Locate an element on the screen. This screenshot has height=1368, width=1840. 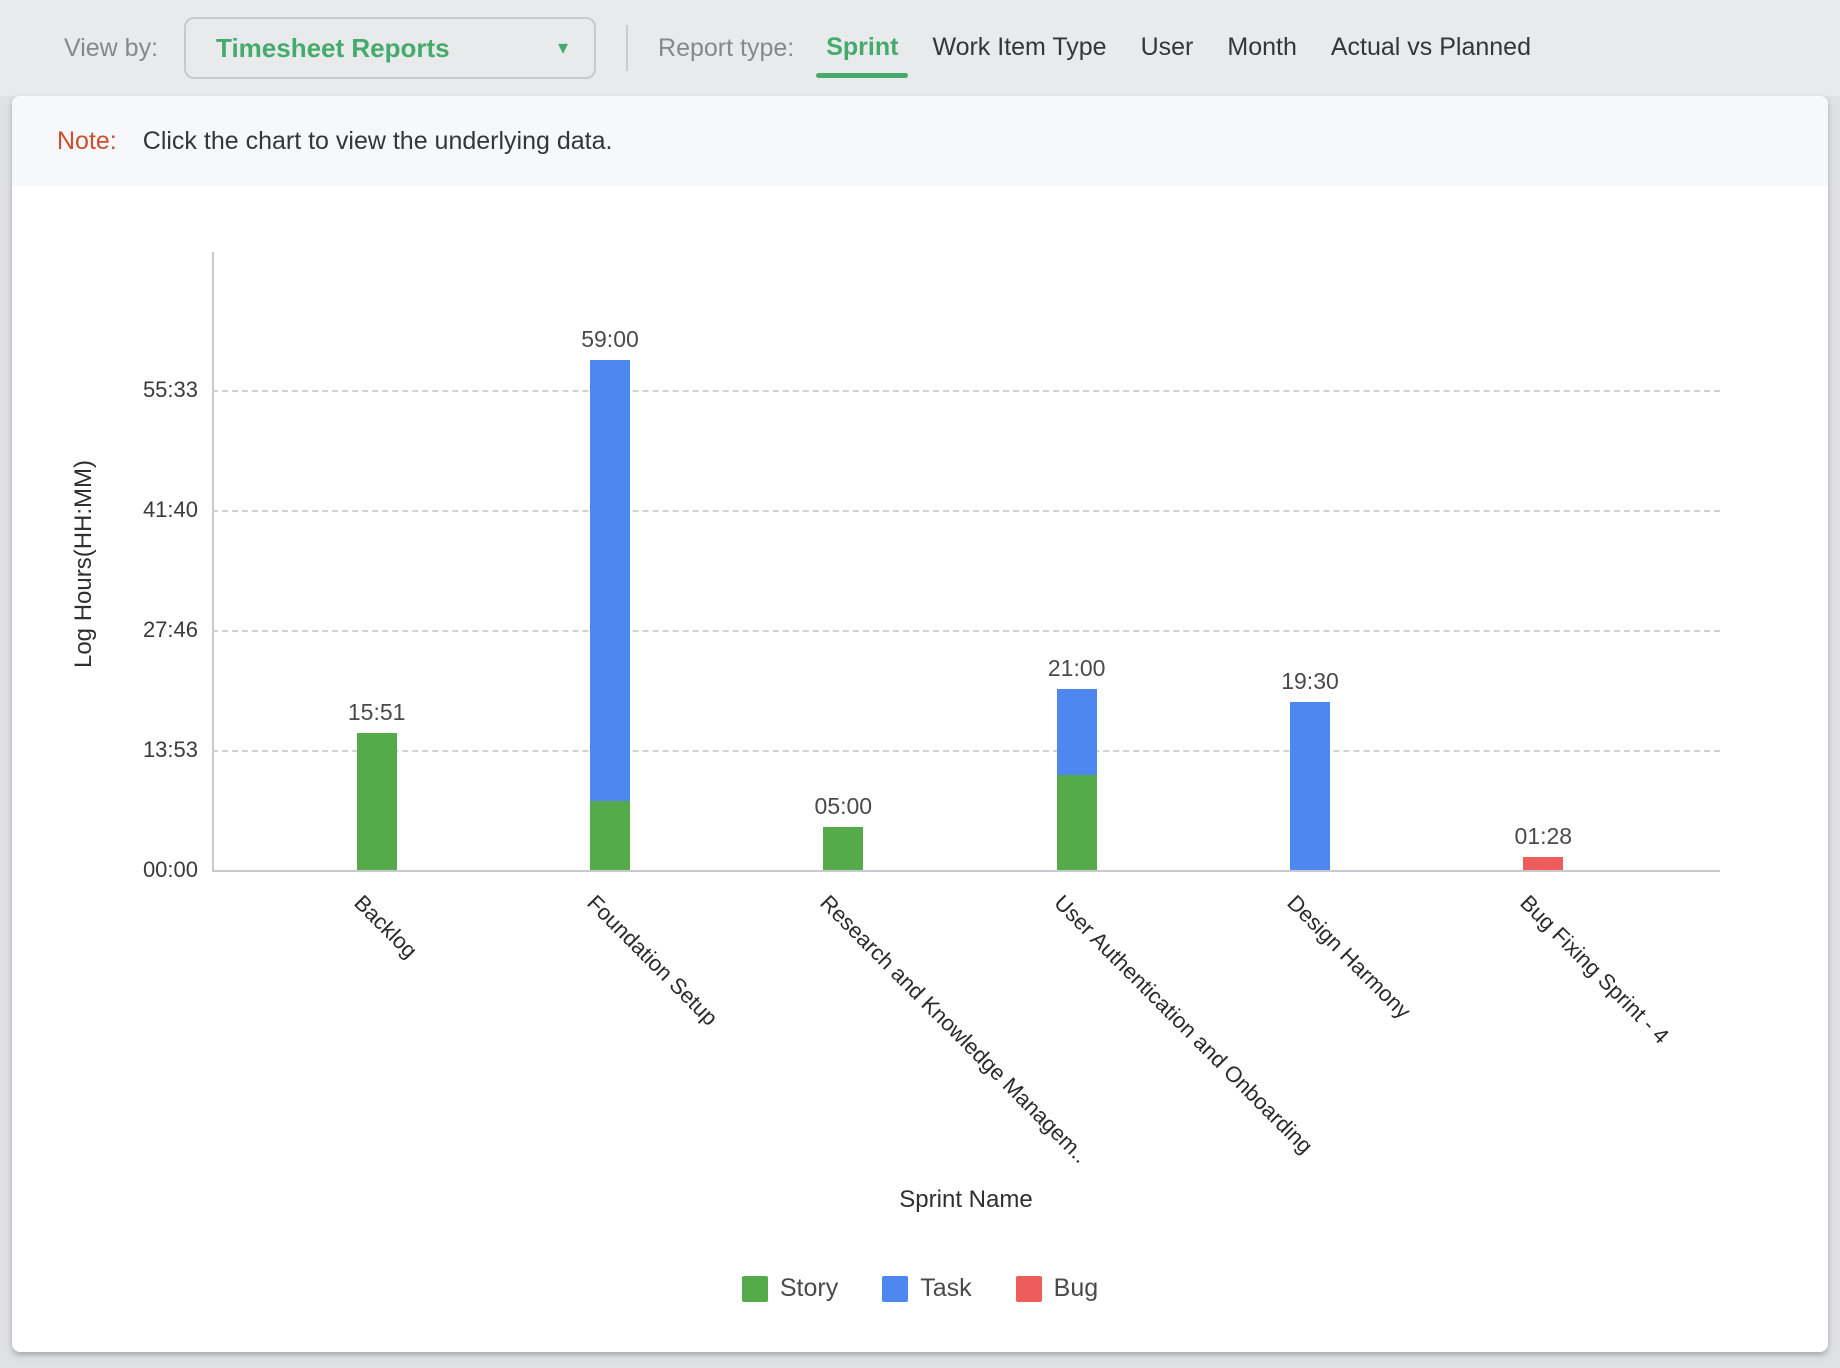
tab-user: User is located at coordinates (1167, 46).